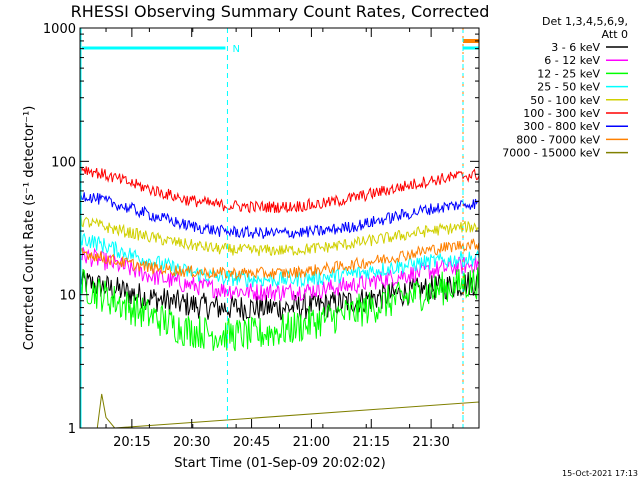 Image resolution: width=640 pixels, height=480 pixels. What do you see at coordinates (615, 34) in the screenshot?
I see `legend-header-line2: Att 0` at bounding box center [615, 34].